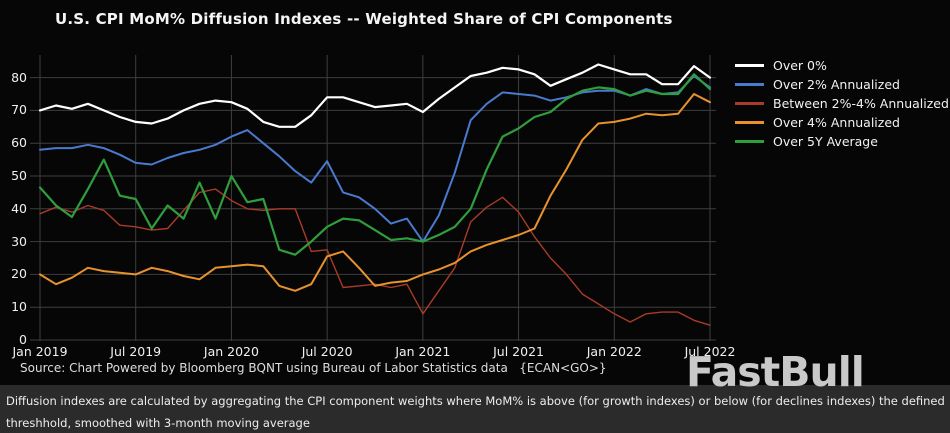 This screenshot has width=950, height=433. I want to click on fastbull-watermark: FastBull, so click(775, 372).